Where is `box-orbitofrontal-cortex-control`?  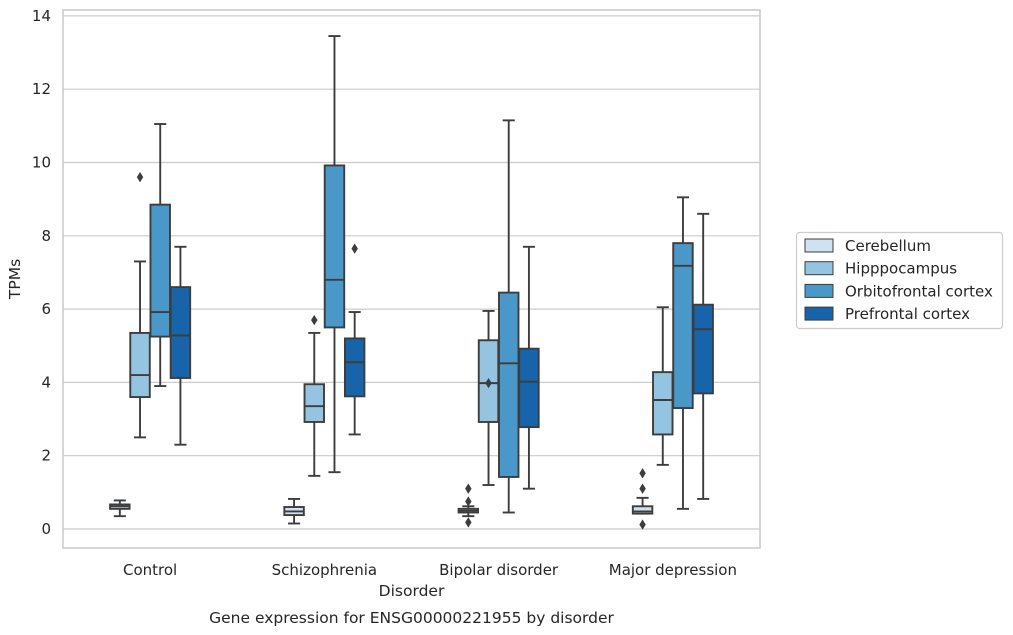
box-orbitofrontal-cortex-control is located at coordinates (160, 255).